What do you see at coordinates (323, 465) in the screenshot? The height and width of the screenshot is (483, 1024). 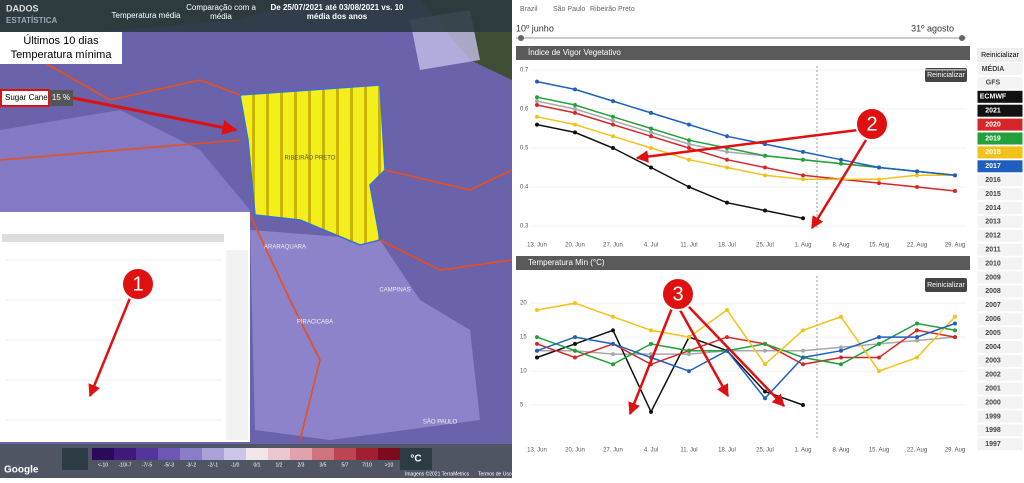 I see `legend-bin-label: 3/5` at bounding box center [323, 465].